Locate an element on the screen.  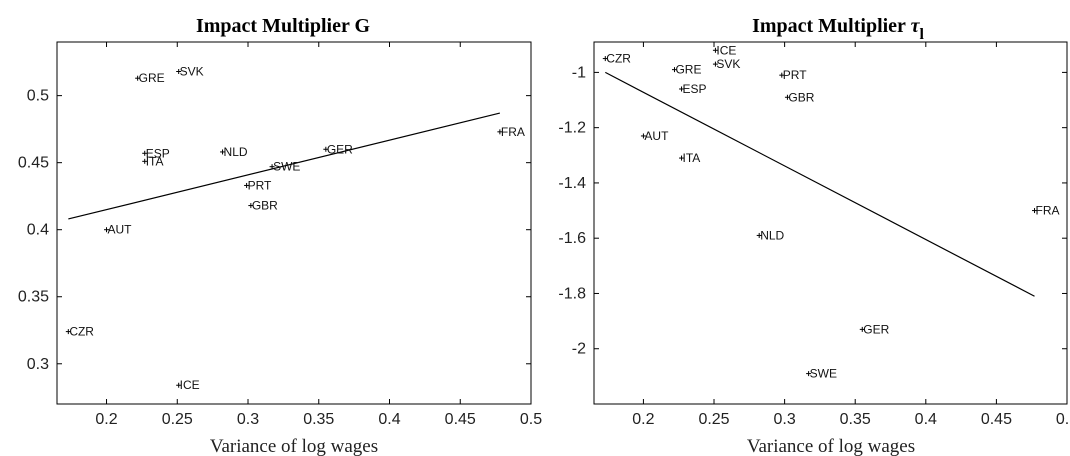
chart-title-symbol: τ is located at coordinates (916, 26).